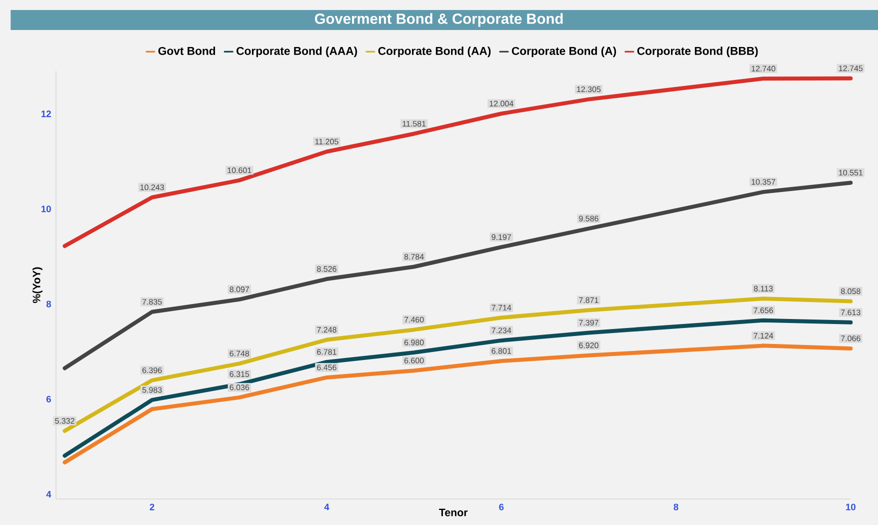  I want to click on data-label: 7.248, so click(326, 329).